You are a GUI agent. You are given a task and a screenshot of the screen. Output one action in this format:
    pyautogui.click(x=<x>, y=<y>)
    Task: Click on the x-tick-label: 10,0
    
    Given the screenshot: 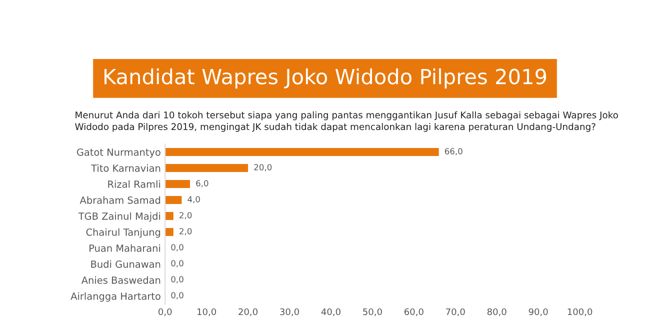 What is the action you would take?
    pyautogui.click(x=207, y=312)
    